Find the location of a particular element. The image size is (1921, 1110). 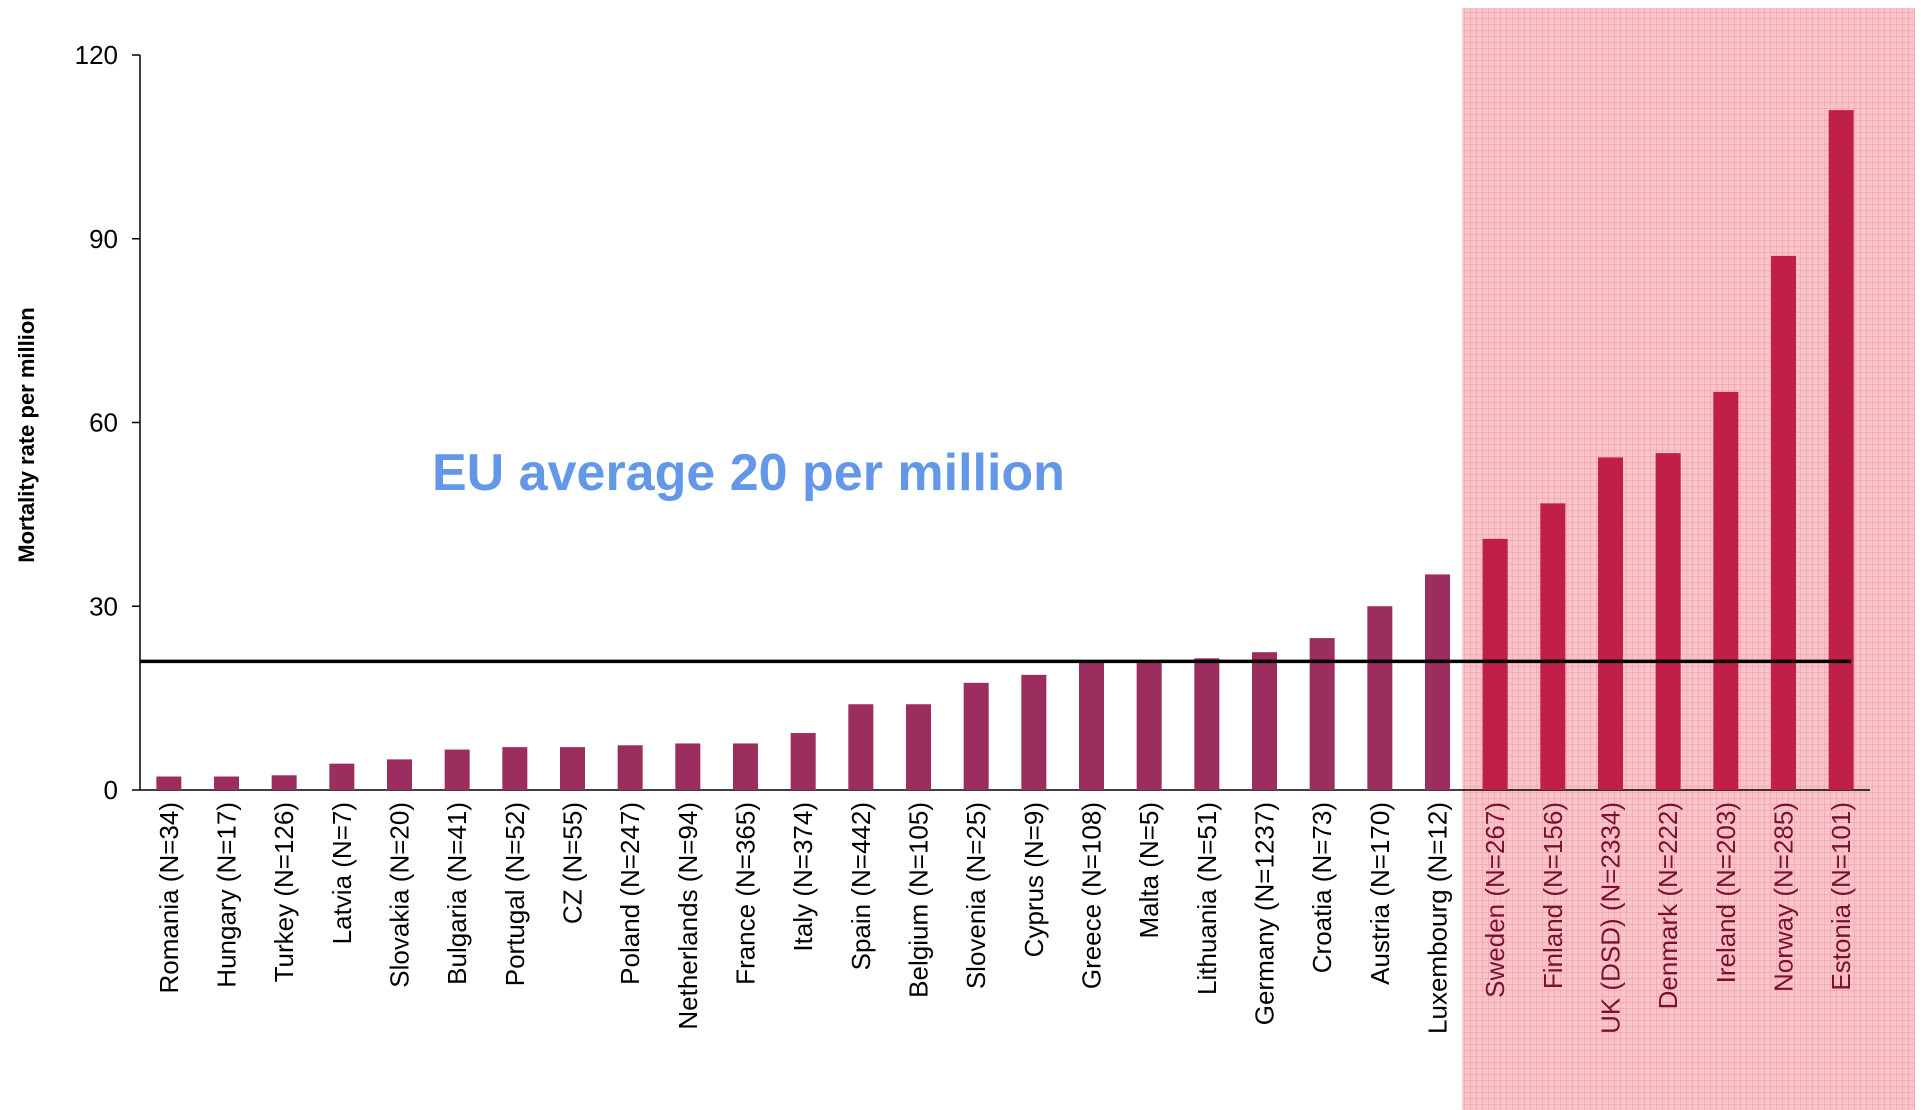

category-label: Italy (N=374) is located at coordinates (803, 877).